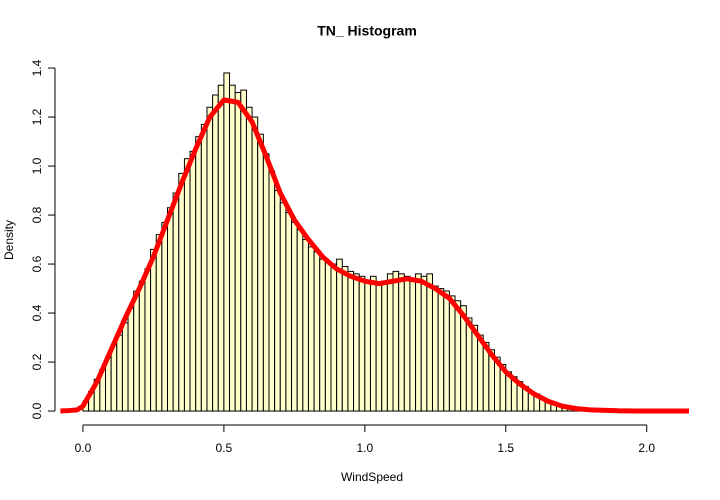 The width and height of the screenshot is (720, 500). What do you see at coordinates (505, 448) in the screenshot?
I see `x-tick-label: 1.5` at bounding box center [505, 448].